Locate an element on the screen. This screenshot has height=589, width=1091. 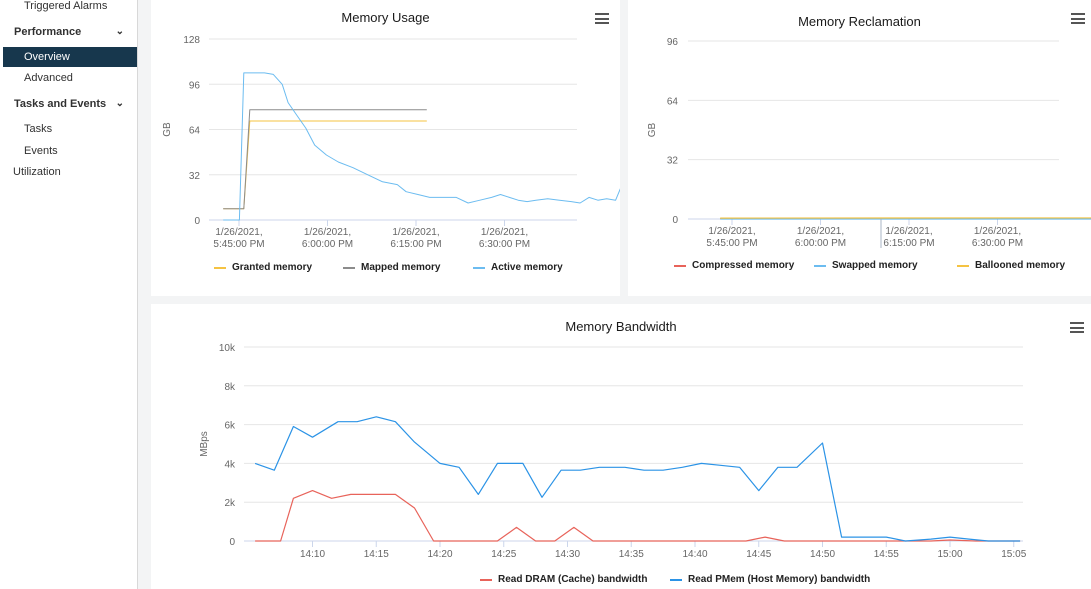
legend-ballooned: Ballooned memory is located at coordinates (1011, 265).